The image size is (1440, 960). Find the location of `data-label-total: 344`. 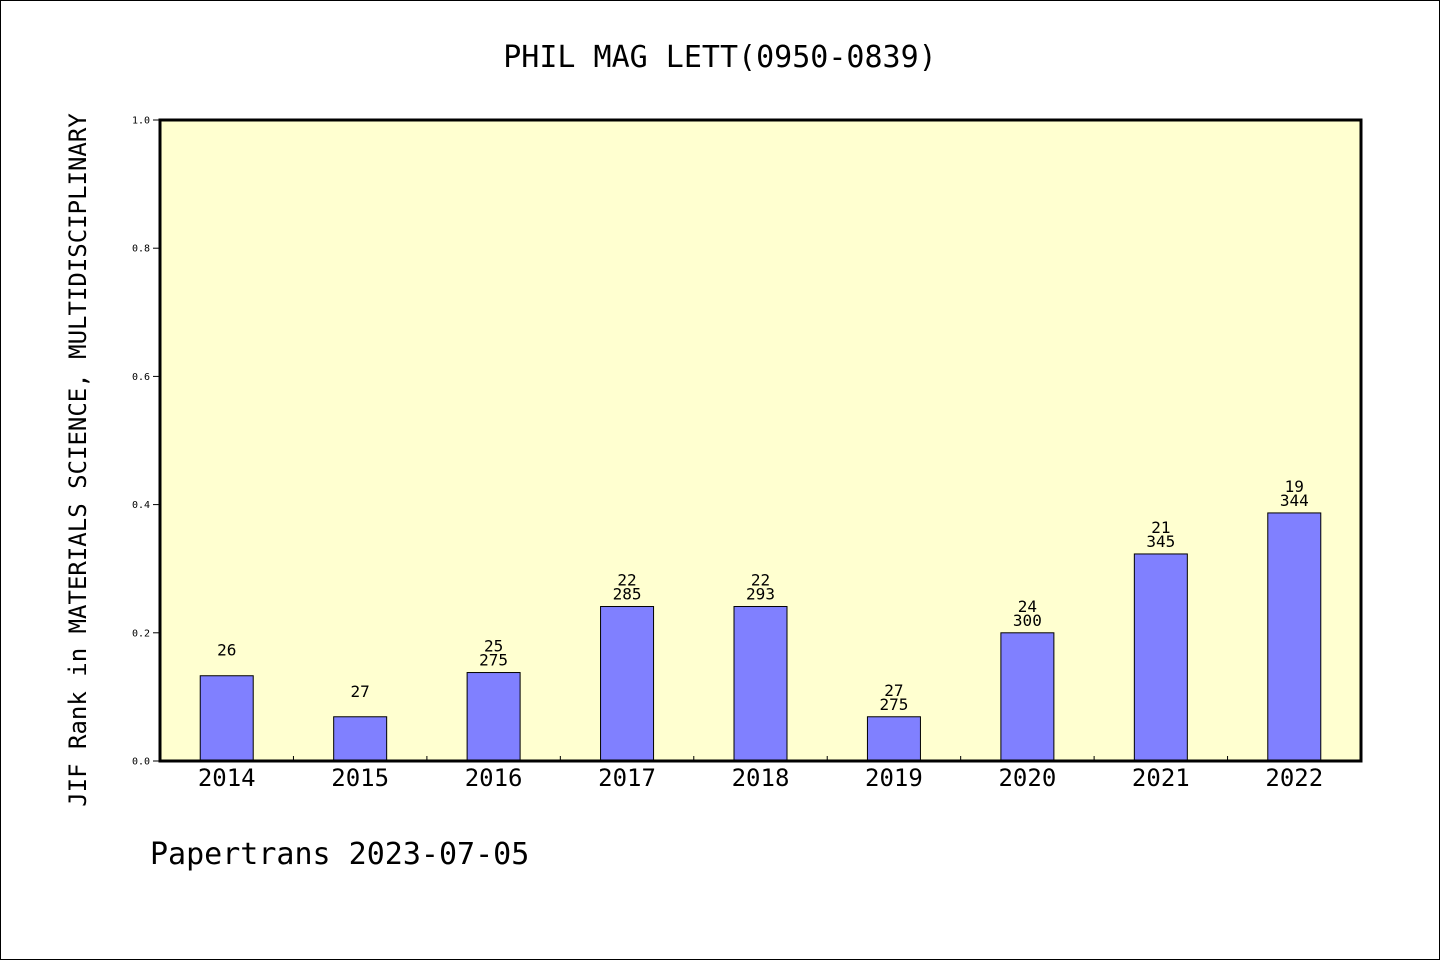

data-label-total: 344 is located at coordinates (1294, 500).